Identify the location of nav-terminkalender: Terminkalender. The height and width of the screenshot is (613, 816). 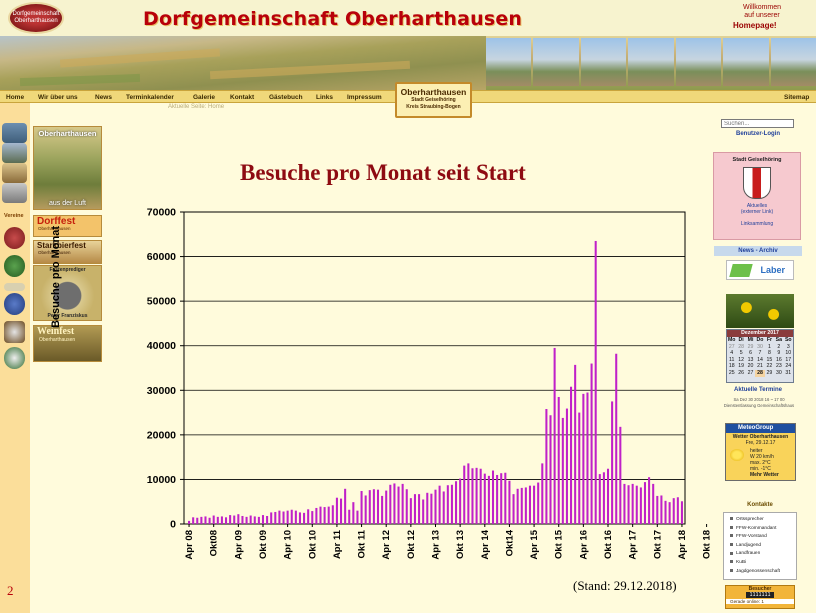
(150, 97).